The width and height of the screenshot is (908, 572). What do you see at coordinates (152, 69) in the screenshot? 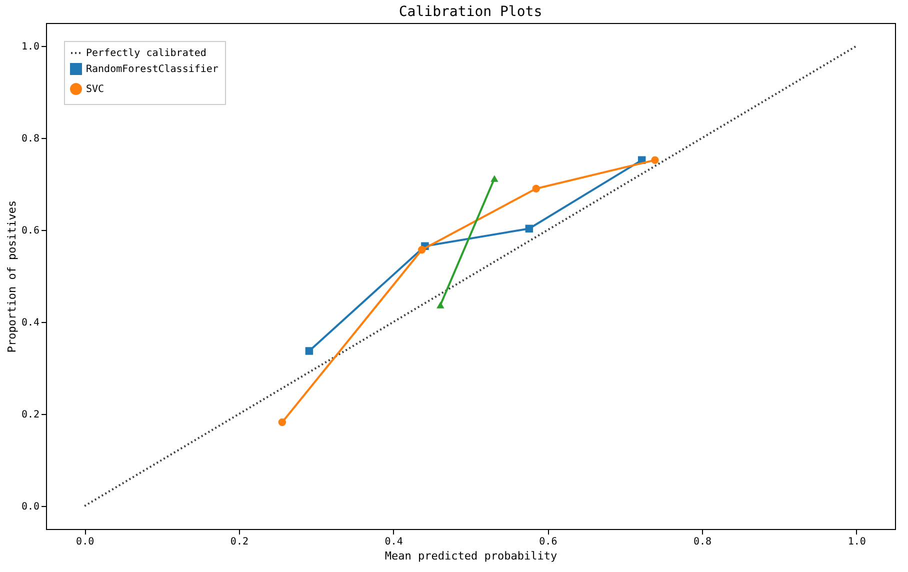
I see `legend-label: RandomForestClassifier` at bounding box center [152, 69].